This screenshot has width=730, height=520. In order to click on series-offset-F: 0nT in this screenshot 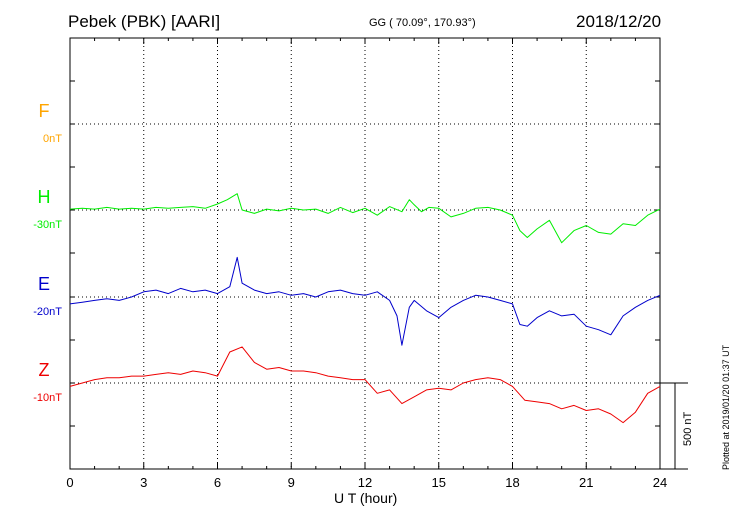, I will do `click(52, 139)`.